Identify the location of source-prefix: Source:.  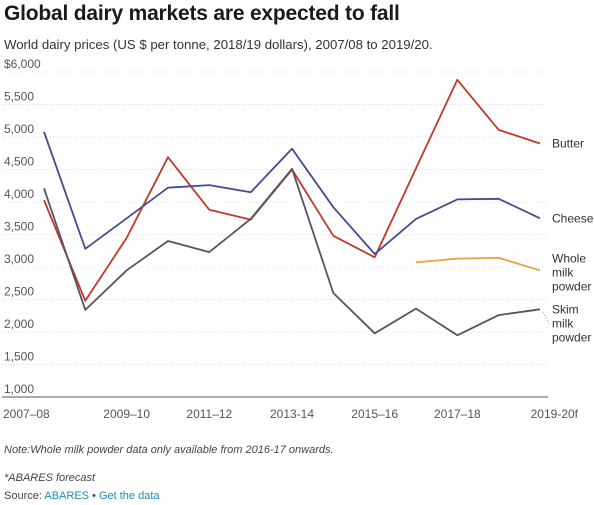
(24, 496).